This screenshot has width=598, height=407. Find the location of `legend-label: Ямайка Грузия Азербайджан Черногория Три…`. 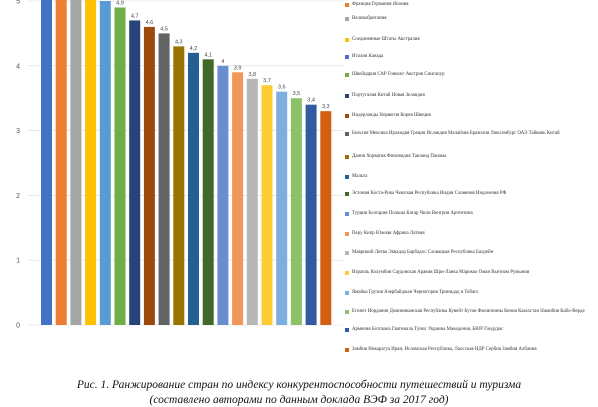

legend-label: Ямайка Грузия Азербайджан Черногория Три… is located at coordinates (415, 292).